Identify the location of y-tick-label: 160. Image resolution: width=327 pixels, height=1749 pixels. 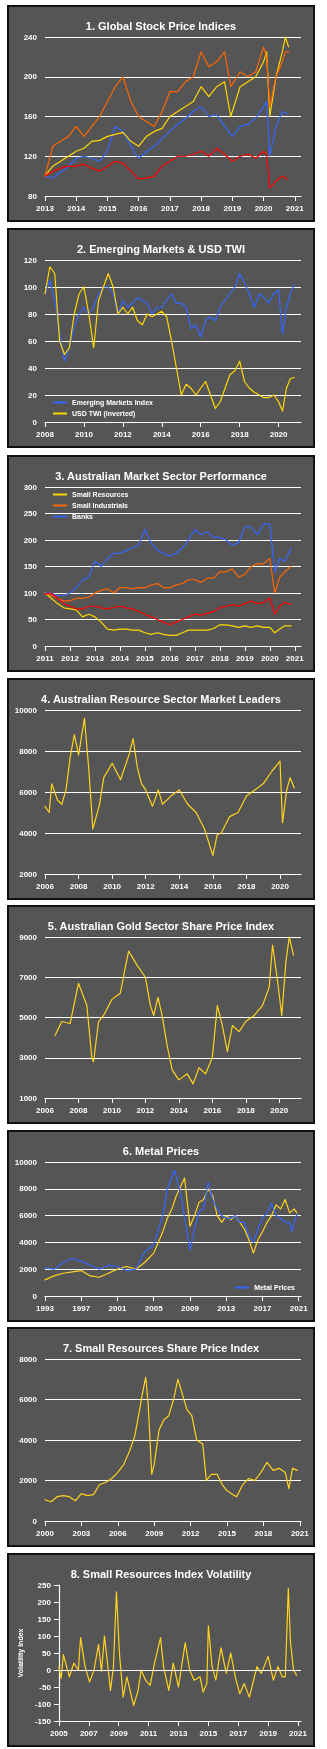
(30, 116).